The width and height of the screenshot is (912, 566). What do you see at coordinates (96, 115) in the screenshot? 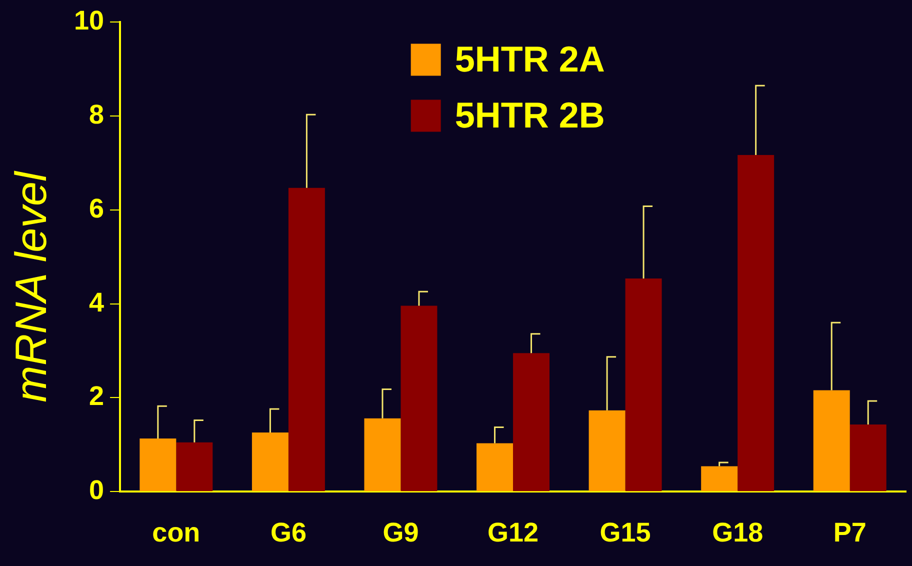
I see `y-tick-label: 8` at bounding box center [96, 115].